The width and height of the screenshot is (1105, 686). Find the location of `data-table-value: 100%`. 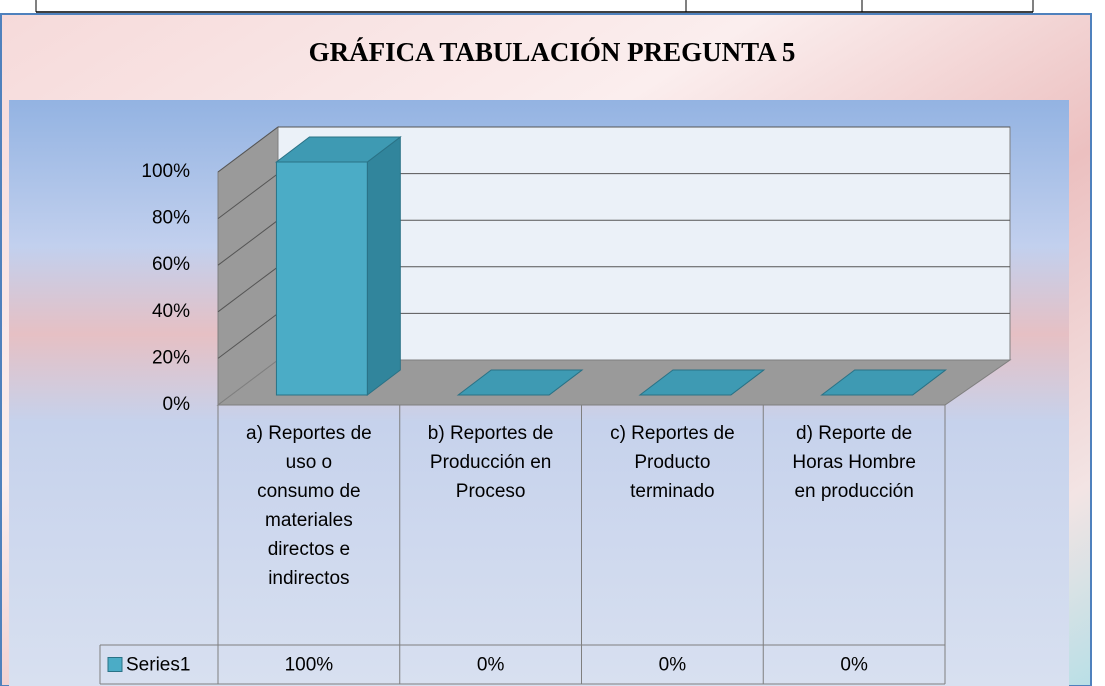

data-table-value: 100% is located at coordinates (309, 665).